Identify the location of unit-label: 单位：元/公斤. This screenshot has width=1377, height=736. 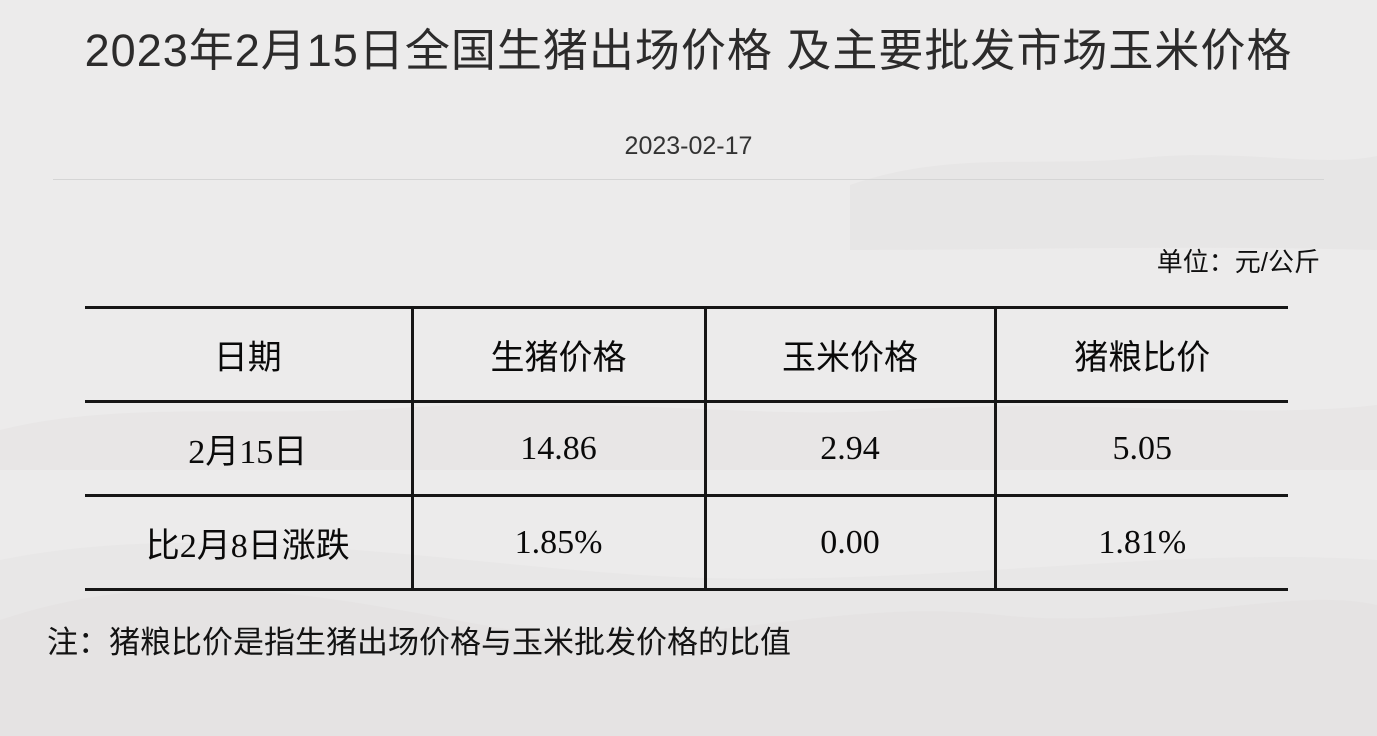
(1238, 262).